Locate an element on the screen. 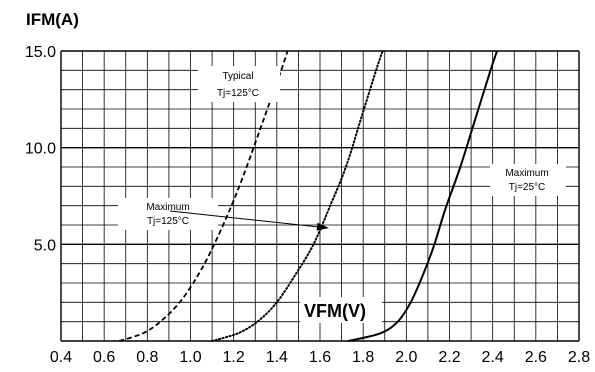 The image size is (595, 372). x-tick-label: 1.6 is located at coordinates (320, 357).